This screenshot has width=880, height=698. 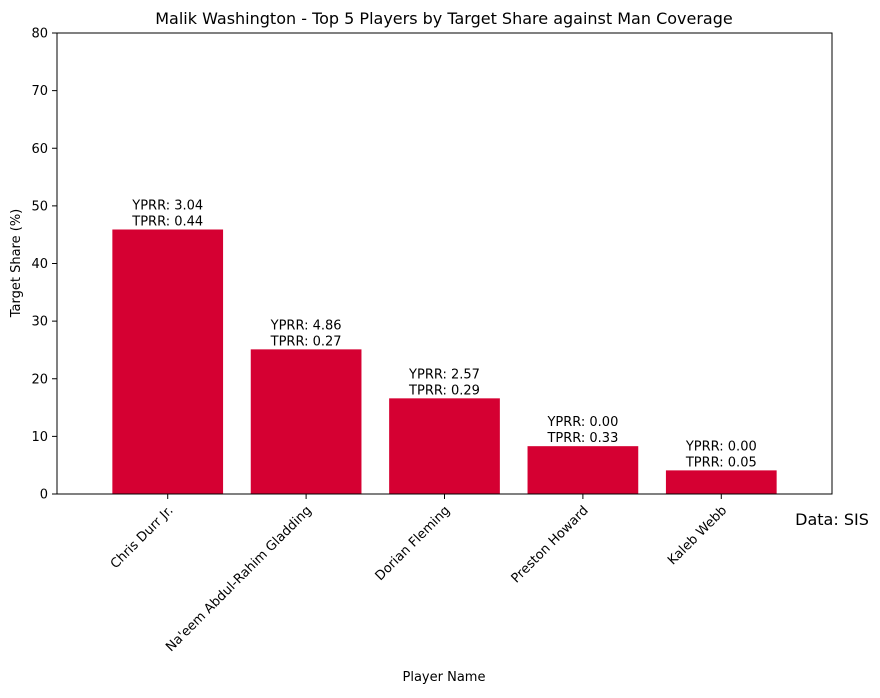 What do you see at coordinates (39, 264) in the screenshot?
I see `y-tick-label: 40` at bounding box center [39, 264].